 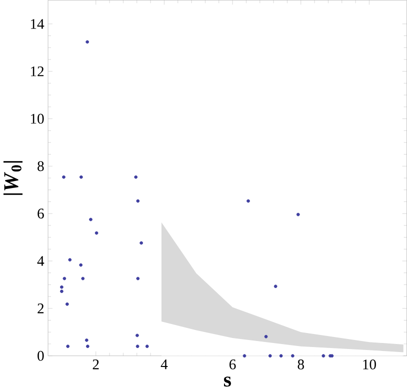 What do you see at coordinates (369, 364) in the screenshot?
I see `x-tick-label: 10` at bounding box center [369, 364].